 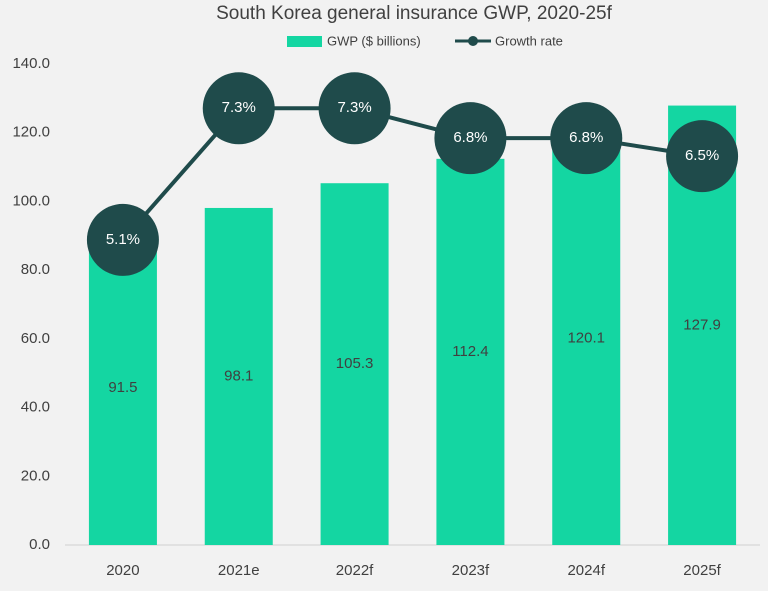 What do you see at coordinates (529, 40) in the screenshot?
I see `legend-label: Growth rate` at bounding box center [529, 40].